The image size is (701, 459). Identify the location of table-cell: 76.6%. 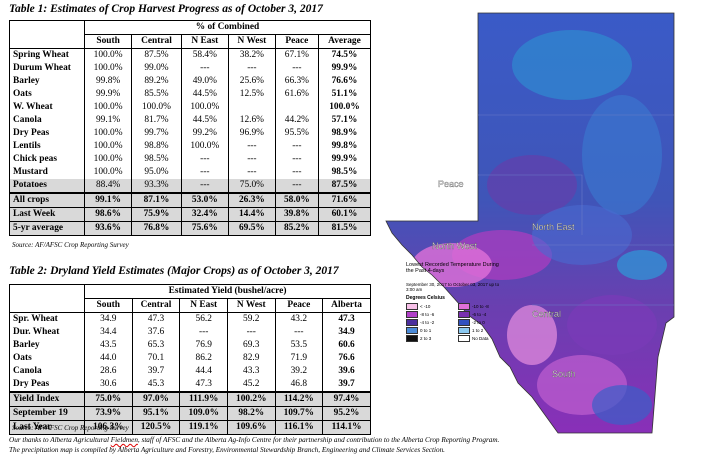
(344, 81).